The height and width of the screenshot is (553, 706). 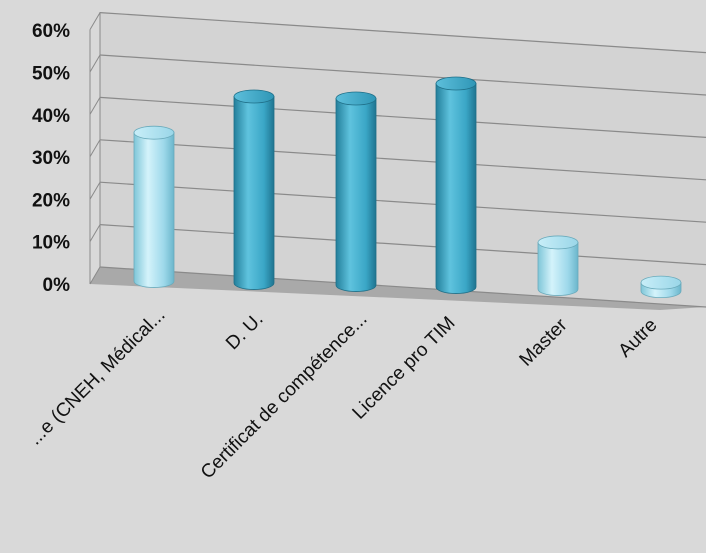 I want to click on y-tick-label: 60%, so click(x=51, y=31).